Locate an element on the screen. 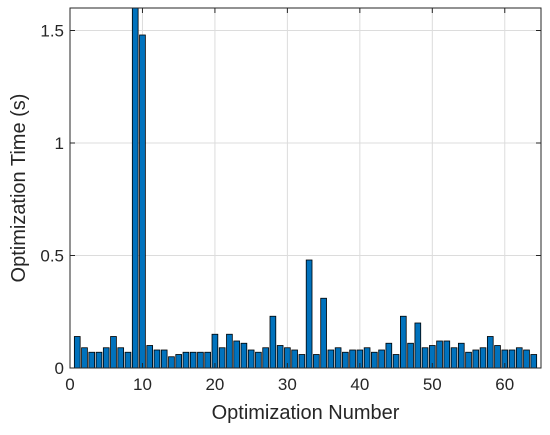 The height and width of the screenshot is (435, 550). x-tick-label: 40 is located at coordinates (359, 384).